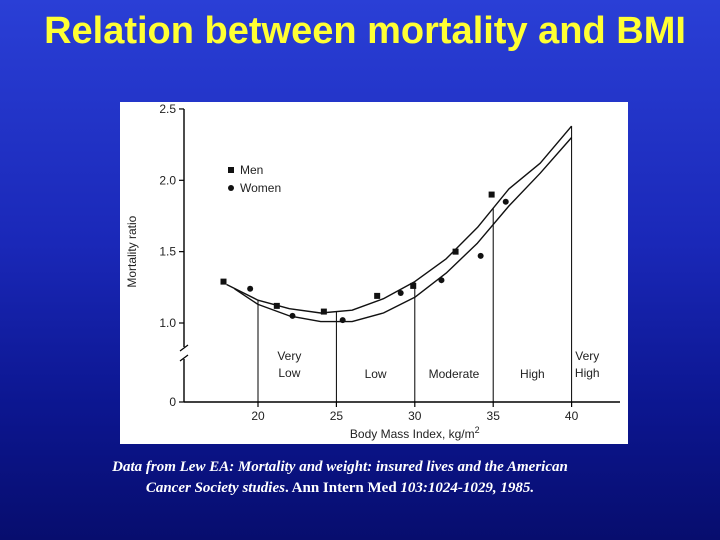 This screenshot has height=540, width=720. Describe the element at coordinates (215, 488) in the screenshot. I see `citation-title: Cancer Society studies` at that location.